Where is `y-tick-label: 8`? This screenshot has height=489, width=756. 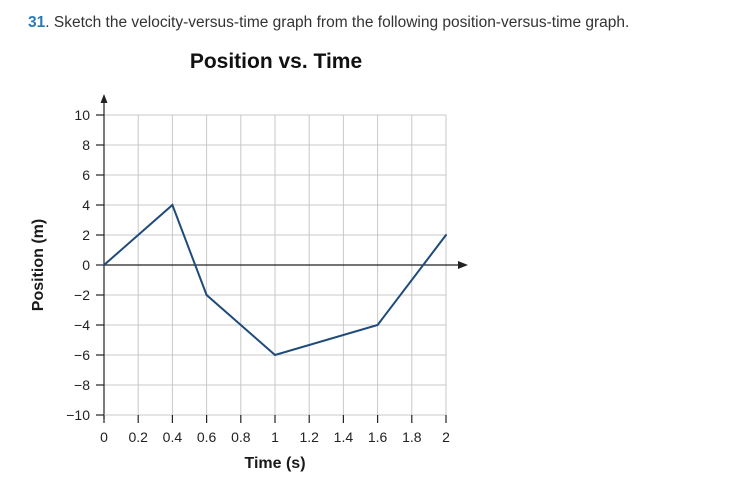
y-tick-label: 8 is located at coordinates (86, 145).